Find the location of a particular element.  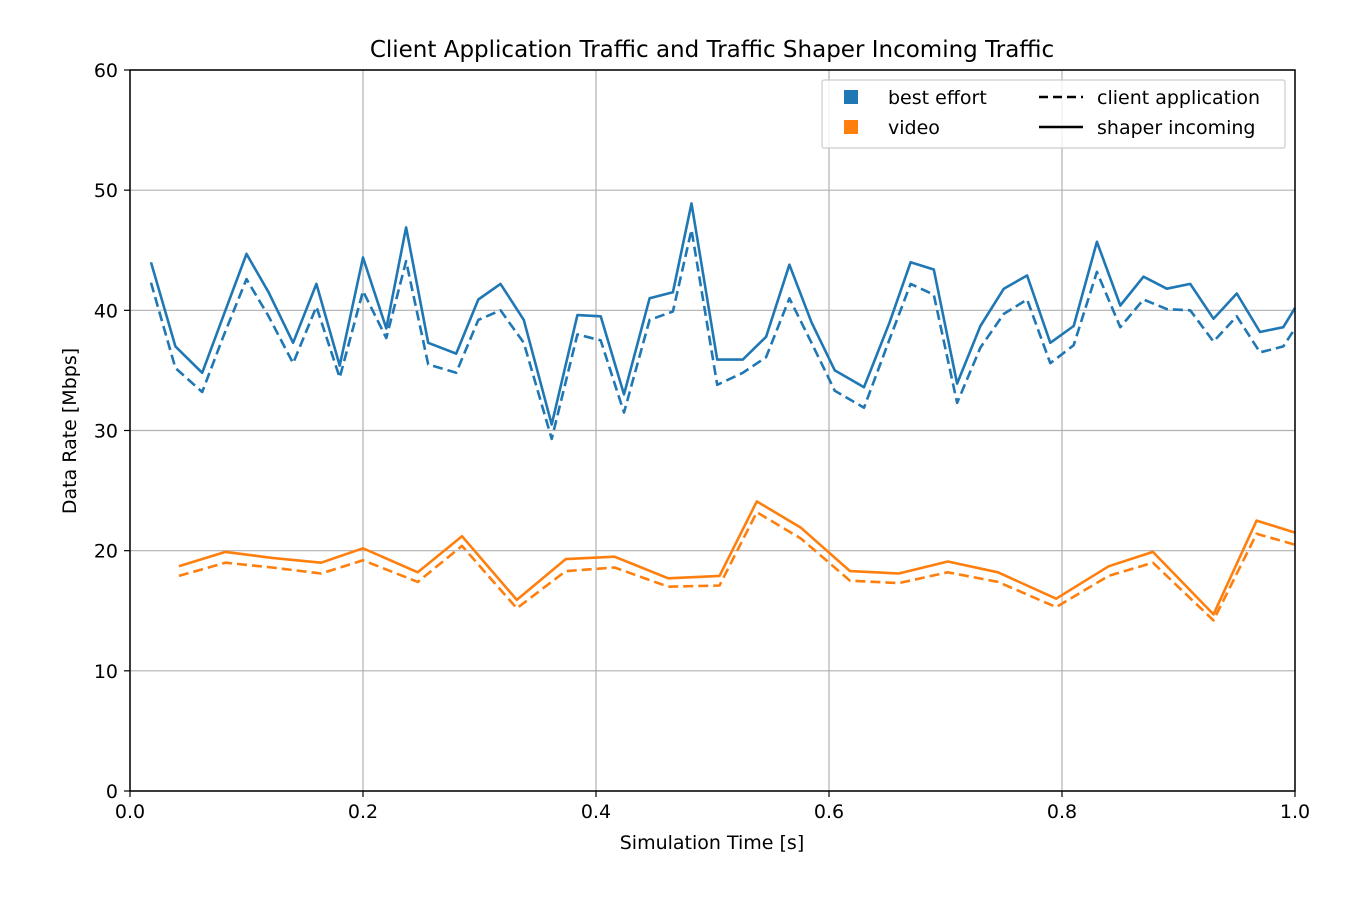

x-tick-label: 1.0 is located at coordinates (1295, 812).